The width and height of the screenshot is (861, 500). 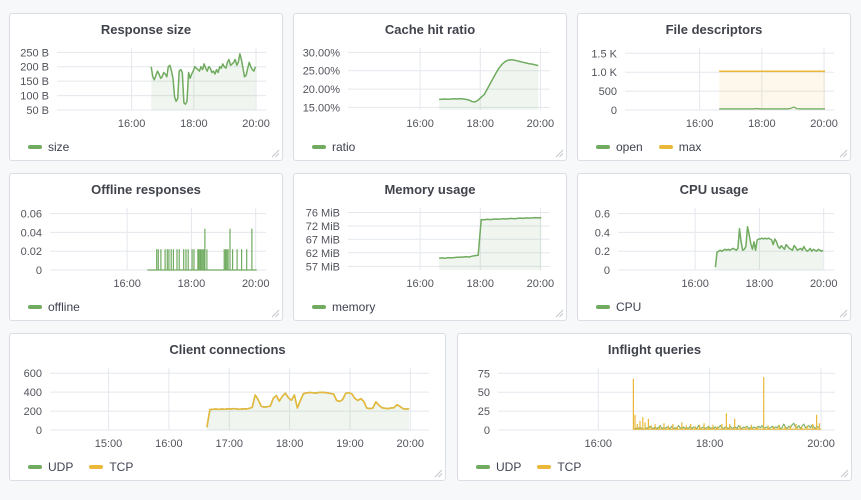 What do you see at coordinates (344, 147) in the screenshot?
I see `legend-label: ratio` at bounding box center [344, 147].